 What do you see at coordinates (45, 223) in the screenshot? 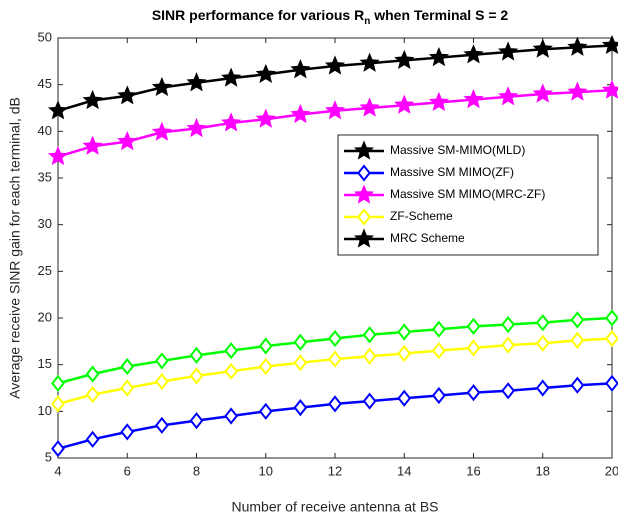
I see `y-tick-label: 30` at bounding box center [45, 223].